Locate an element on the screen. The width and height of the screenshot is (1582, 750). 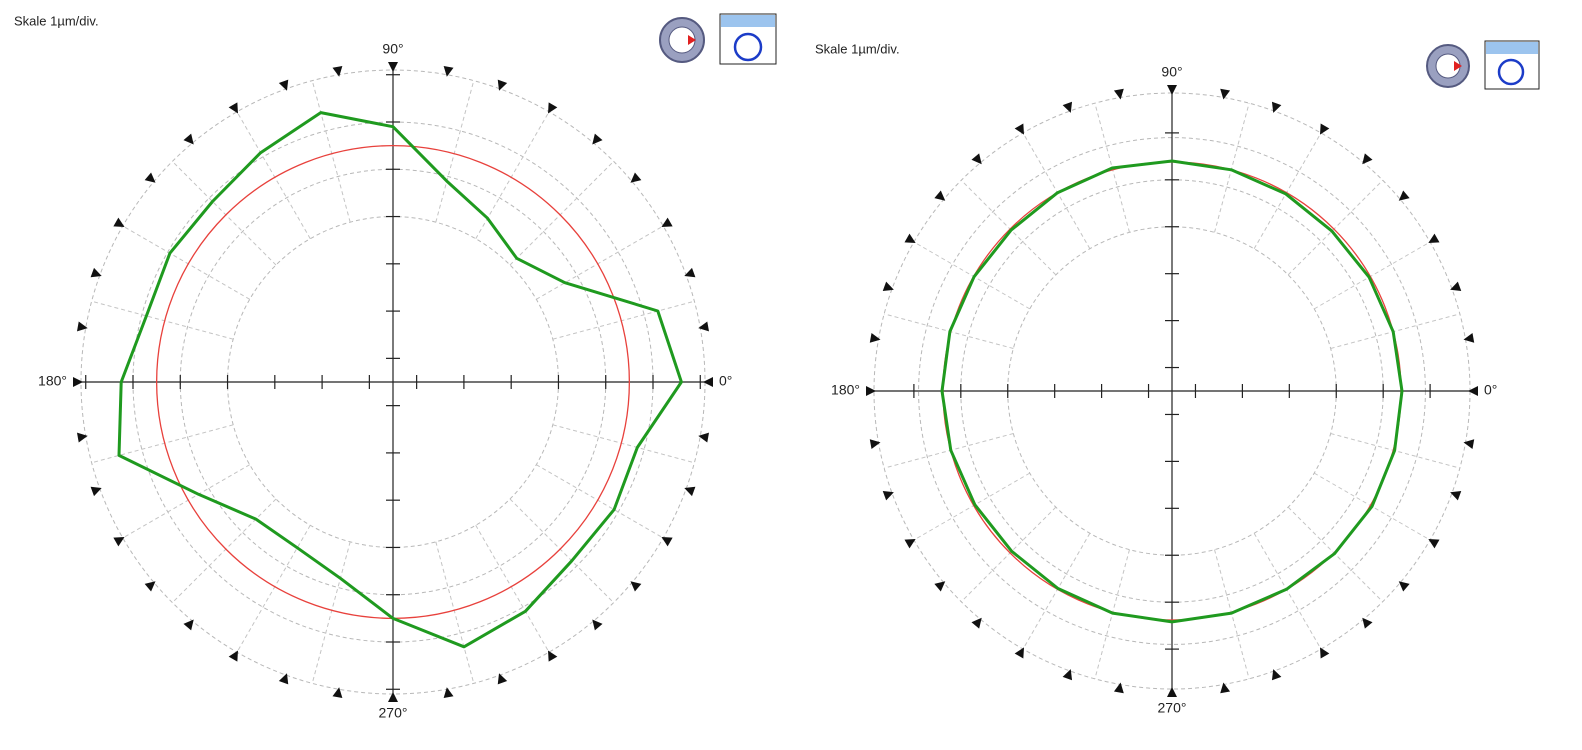
chart-title: Skale 1µm/div. is located at coordinates (56, 20).